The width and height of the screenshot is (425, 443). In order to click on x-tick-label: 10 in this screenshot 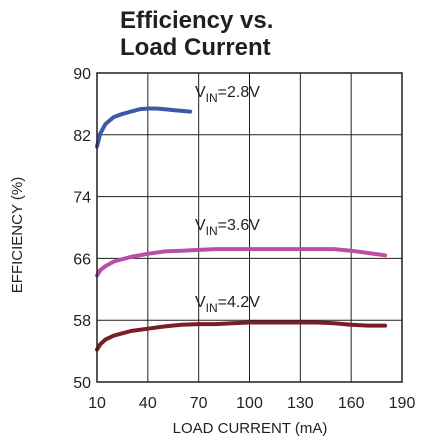, I will do `click(97, 403)`.